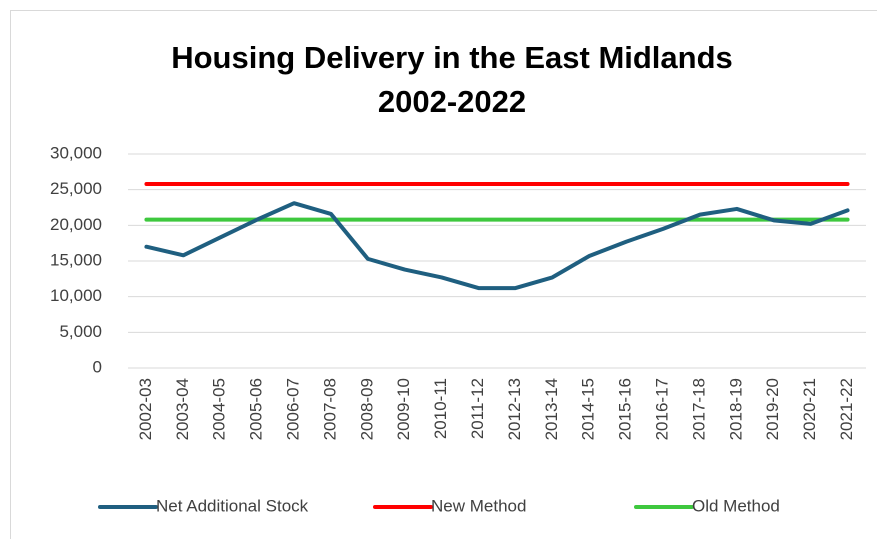 The image size is (877, 539). I want to click on x-tick-label: 2005-06, so click(256, 409).